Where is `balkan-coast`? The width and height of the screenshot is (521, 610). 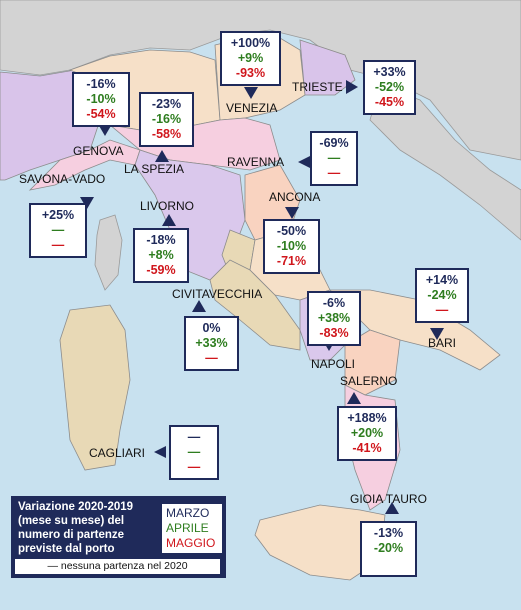
balkan-coast is located at coordinates (445, 162).